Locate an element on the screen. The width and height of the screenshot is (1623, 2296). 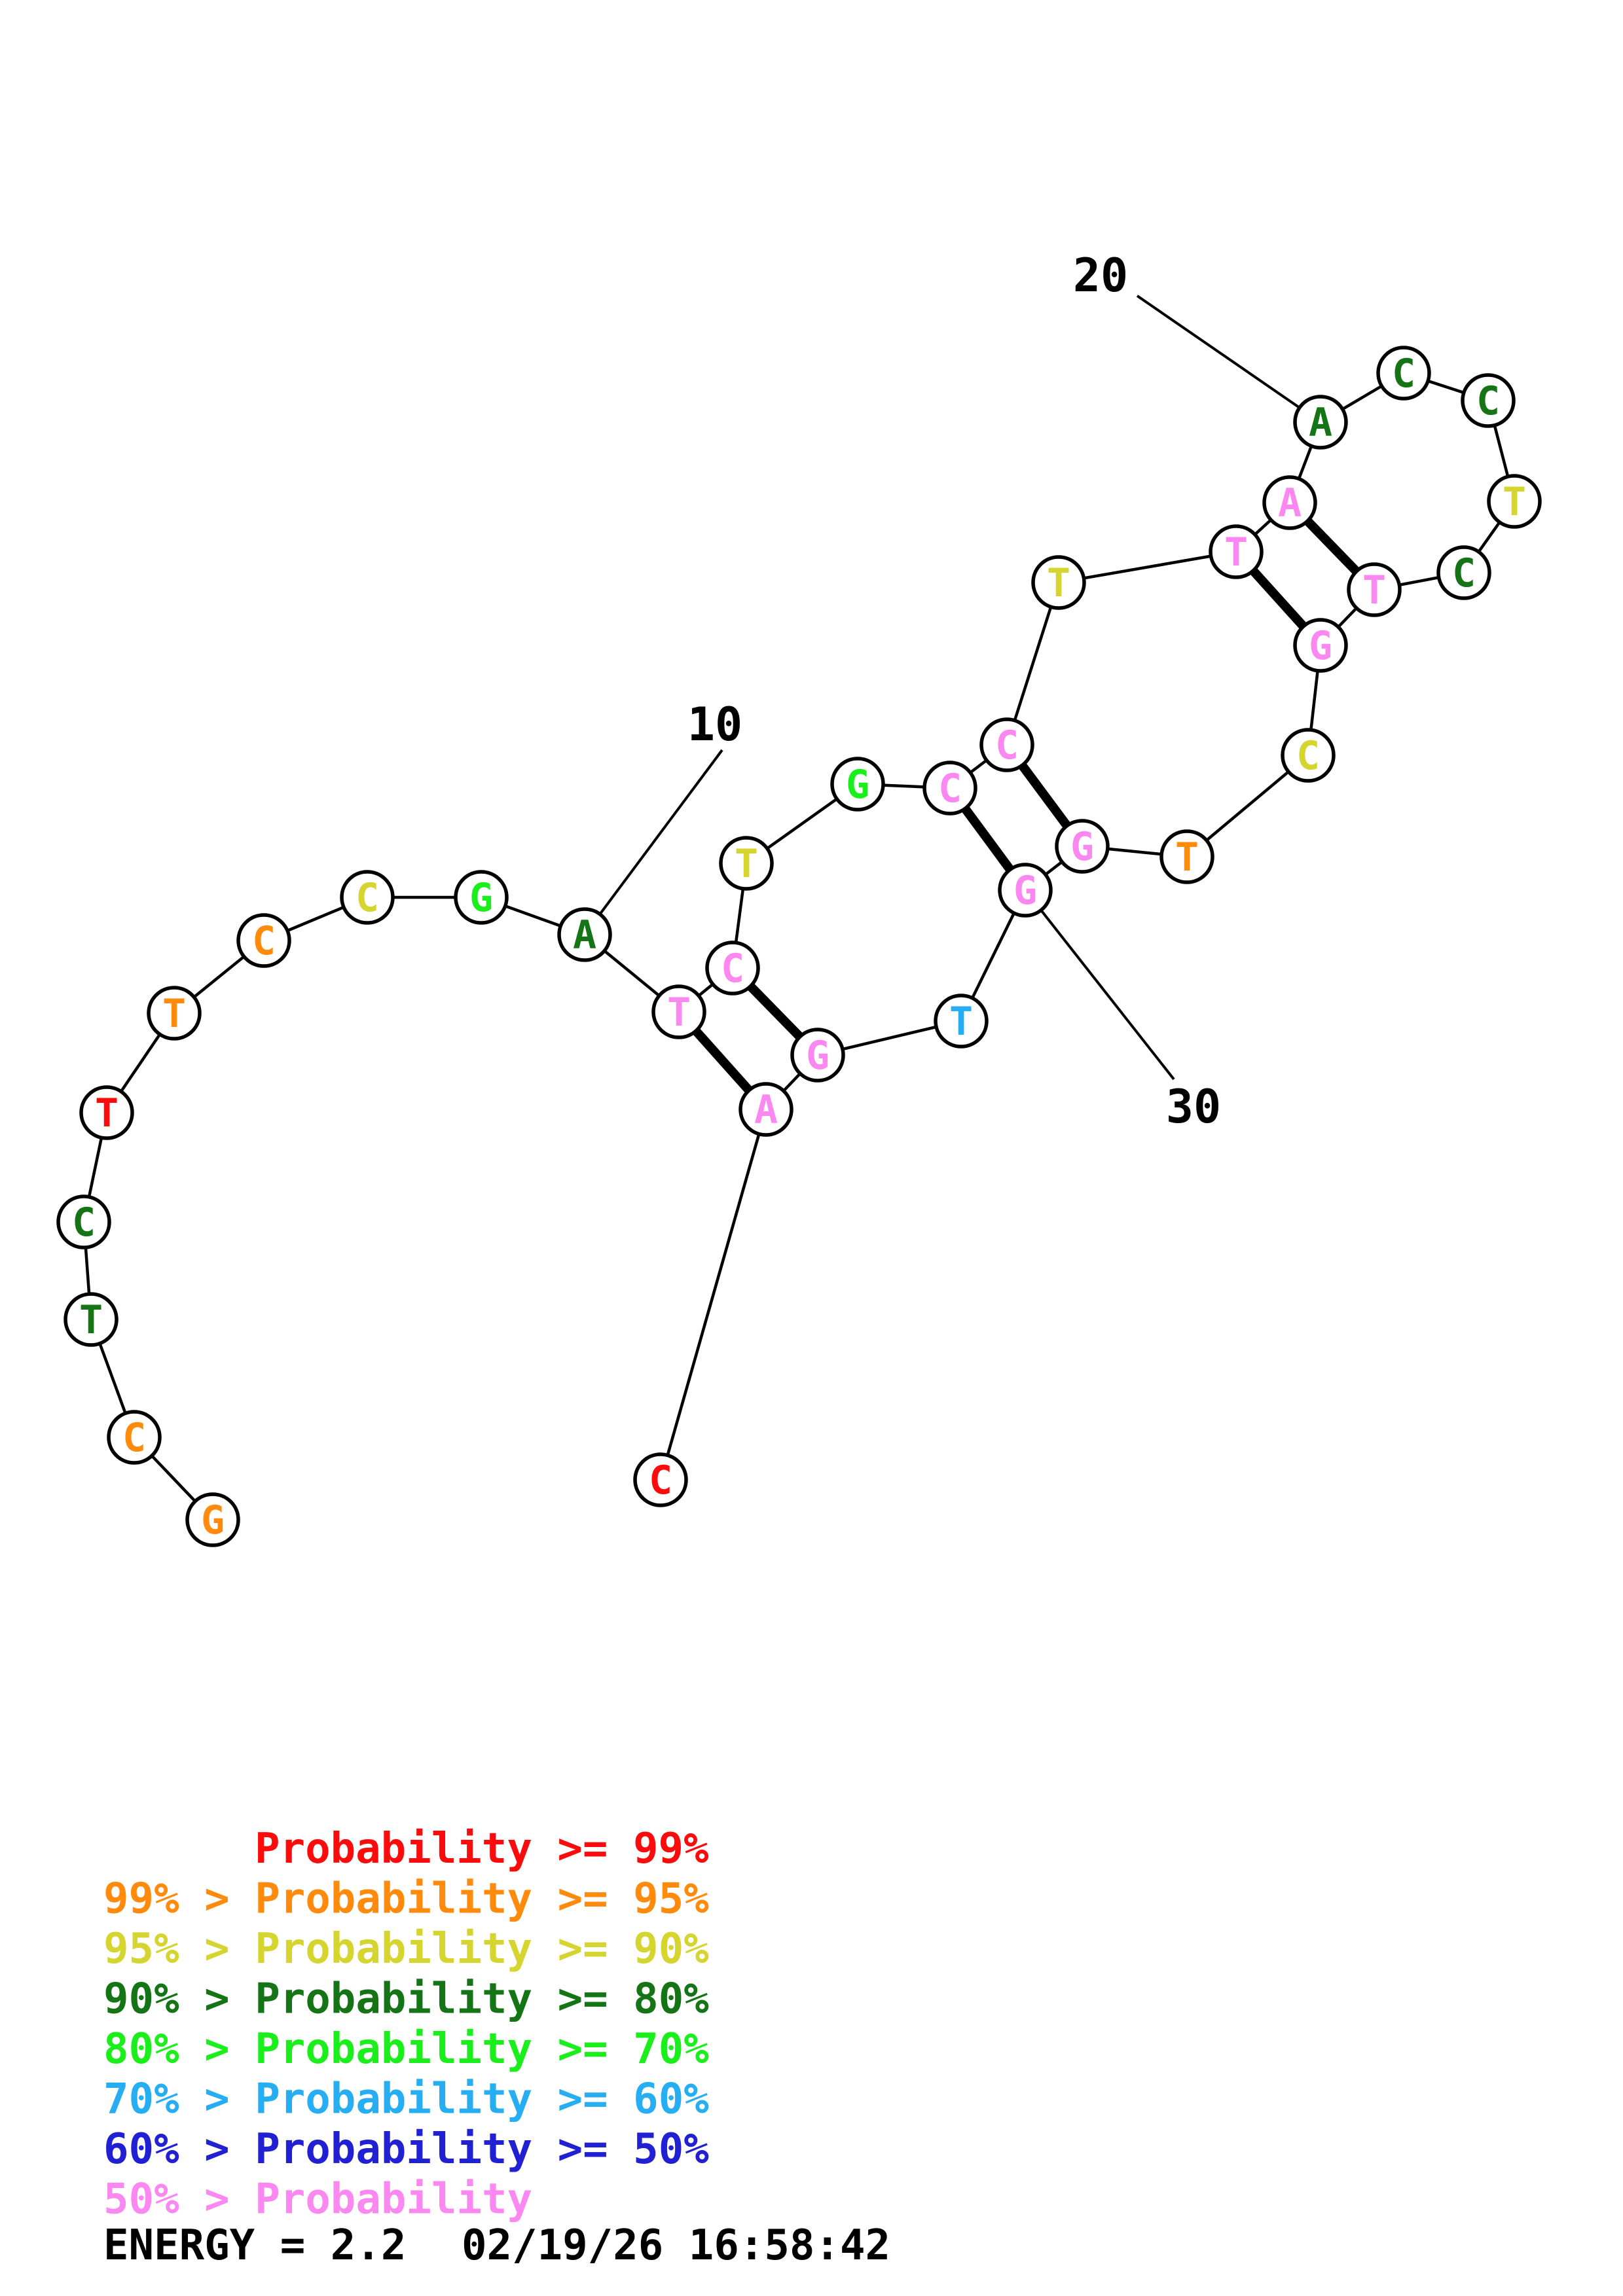
legend-item: 95% > Probability >= 90% is located at coordinates (406, 1949).